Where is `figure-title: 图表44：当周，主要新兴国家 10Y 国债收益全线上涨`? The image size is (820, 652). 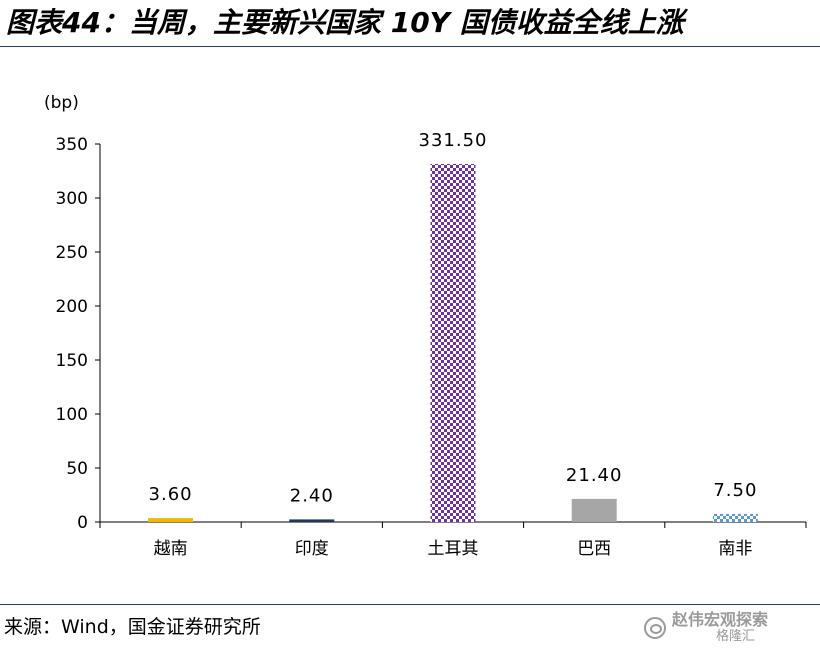 figure-title: 图表44：当周，主要新兴国家 10Y 国债收益全线上涨 is located at coordinates (345, 22).